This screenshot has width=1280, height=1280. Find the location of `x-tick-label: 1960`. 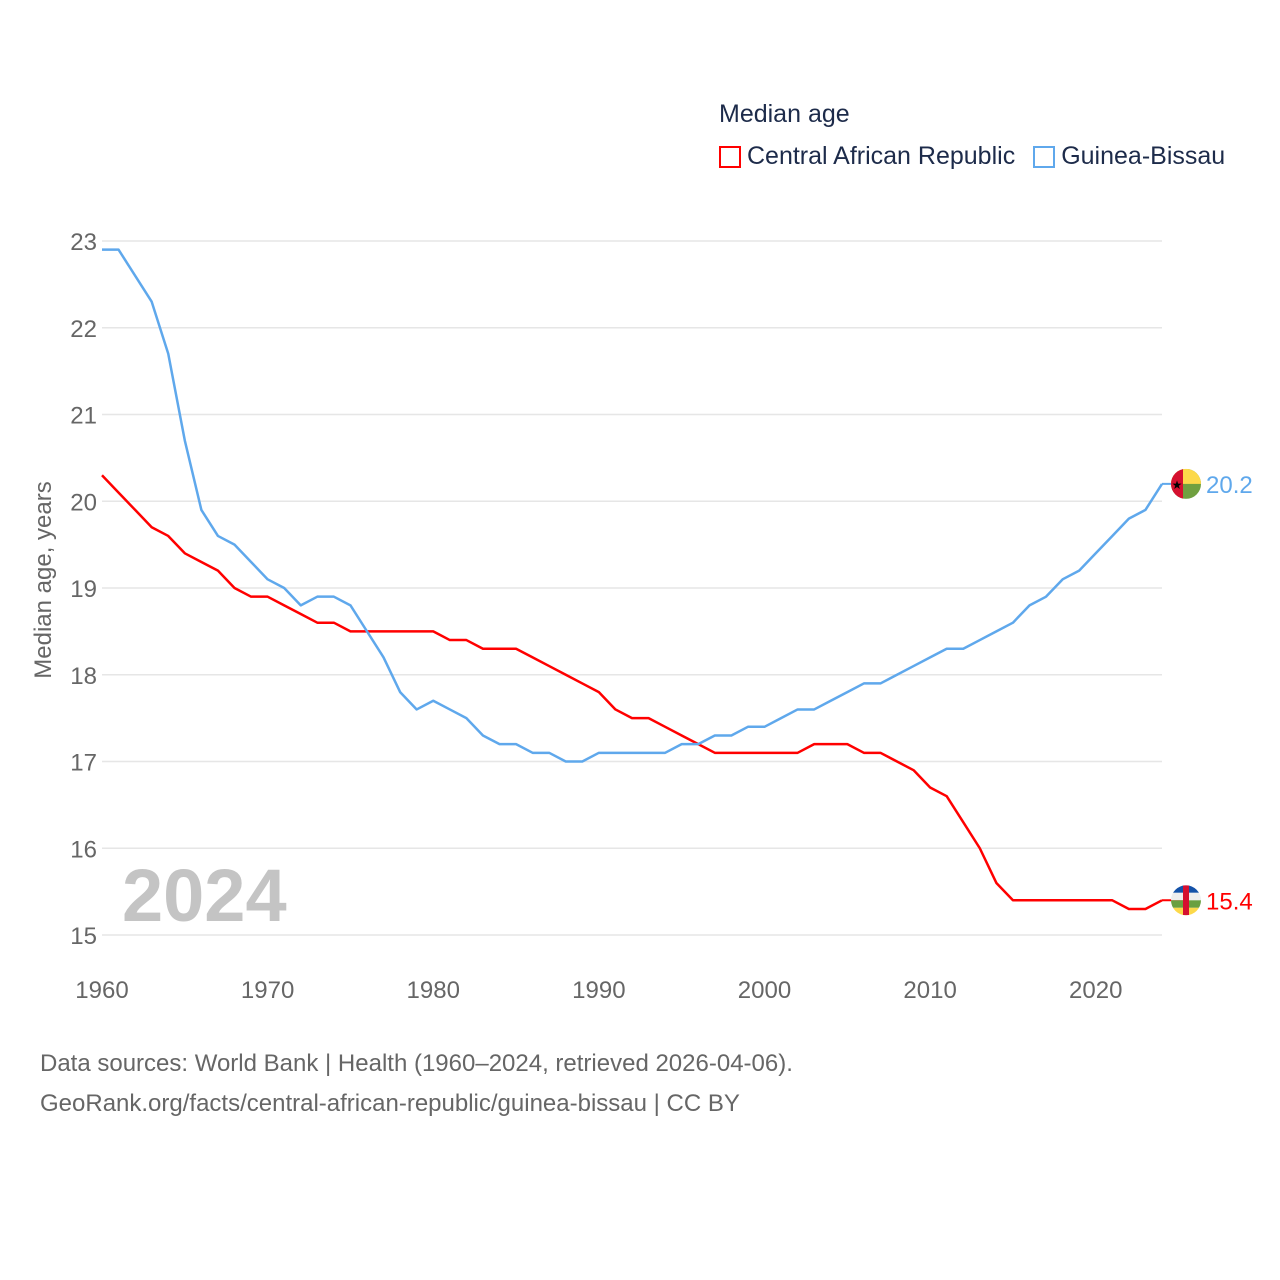

x-tick-label: 1960 is located at coordinates (101, 990).